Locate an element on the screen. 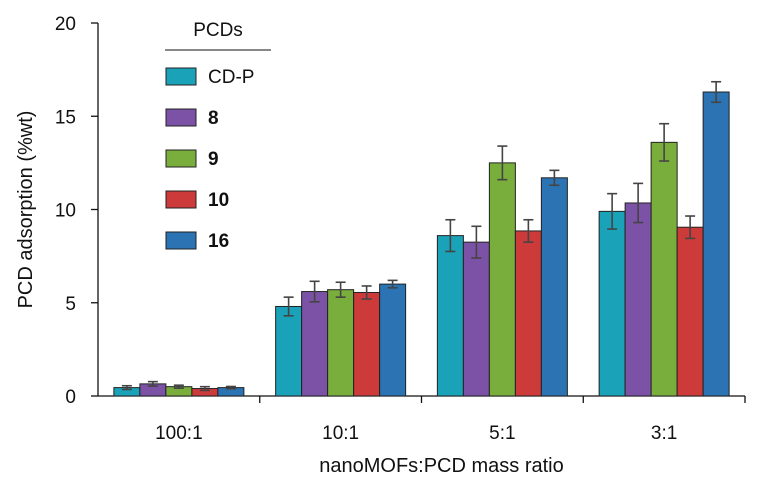 This screenshot has width=771, height=479. x-tick-label: 100:1 is located at coordinates (179, 433).